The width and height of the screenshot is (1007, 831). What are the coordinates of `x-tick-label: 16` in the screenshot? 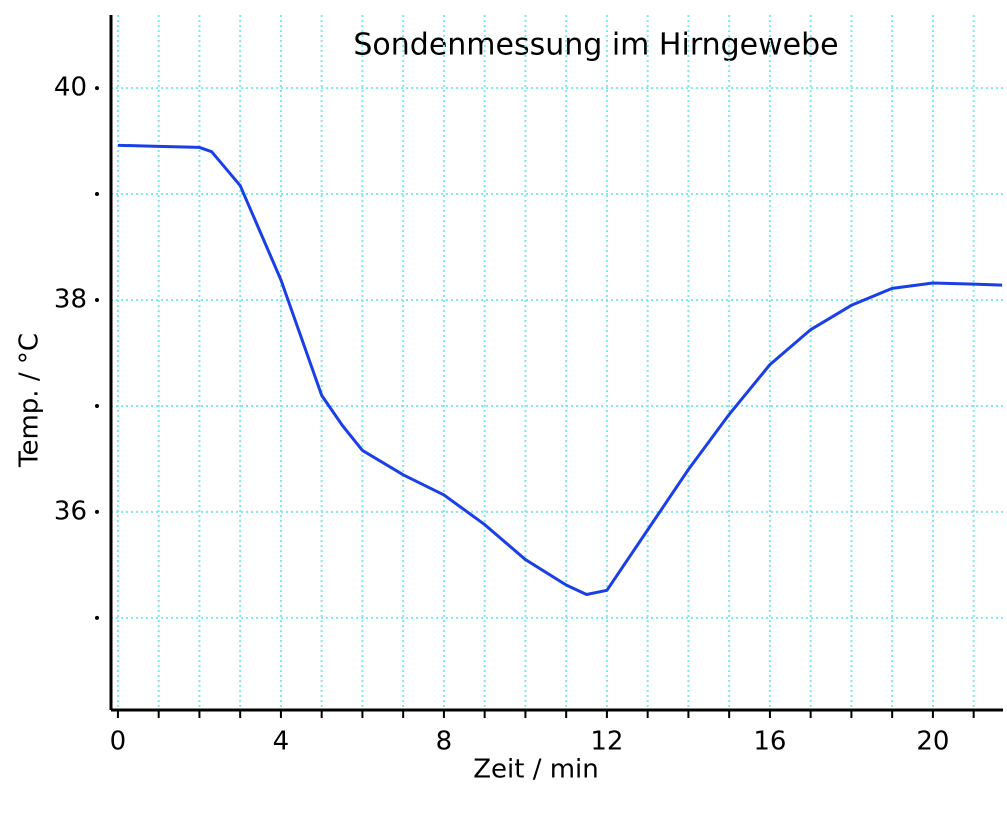 It's located at (769, 742).